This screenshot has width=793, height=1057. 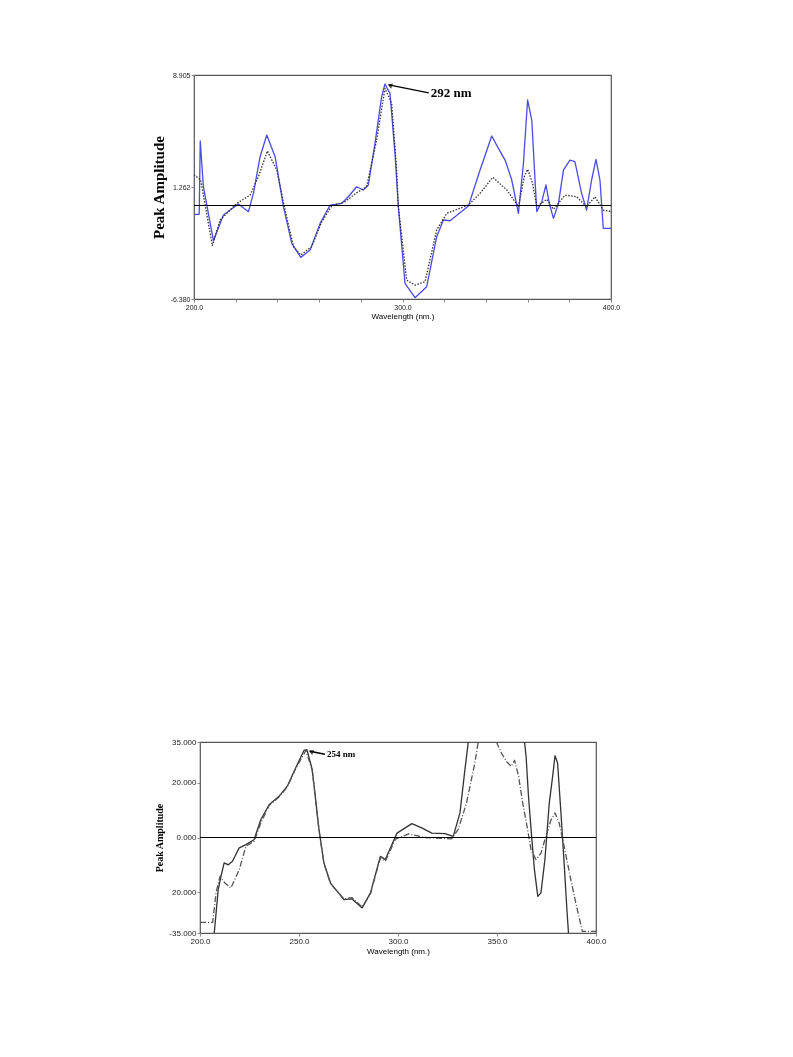 What do you see at coordinates (597, 941) in the screenshot?
I see `x-tick-label: 400.0` at bounding box center [597, 941].